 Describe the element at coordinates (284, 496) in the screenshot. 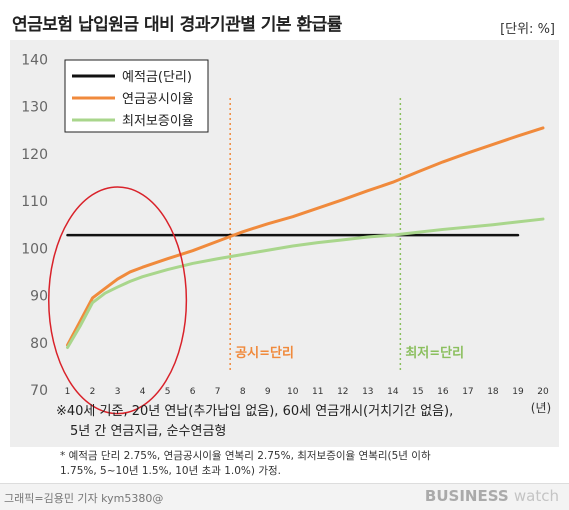

I see `footer-bar: 그래픽=김용민 기자 kym5380@ BUSINESS watch` at that location.